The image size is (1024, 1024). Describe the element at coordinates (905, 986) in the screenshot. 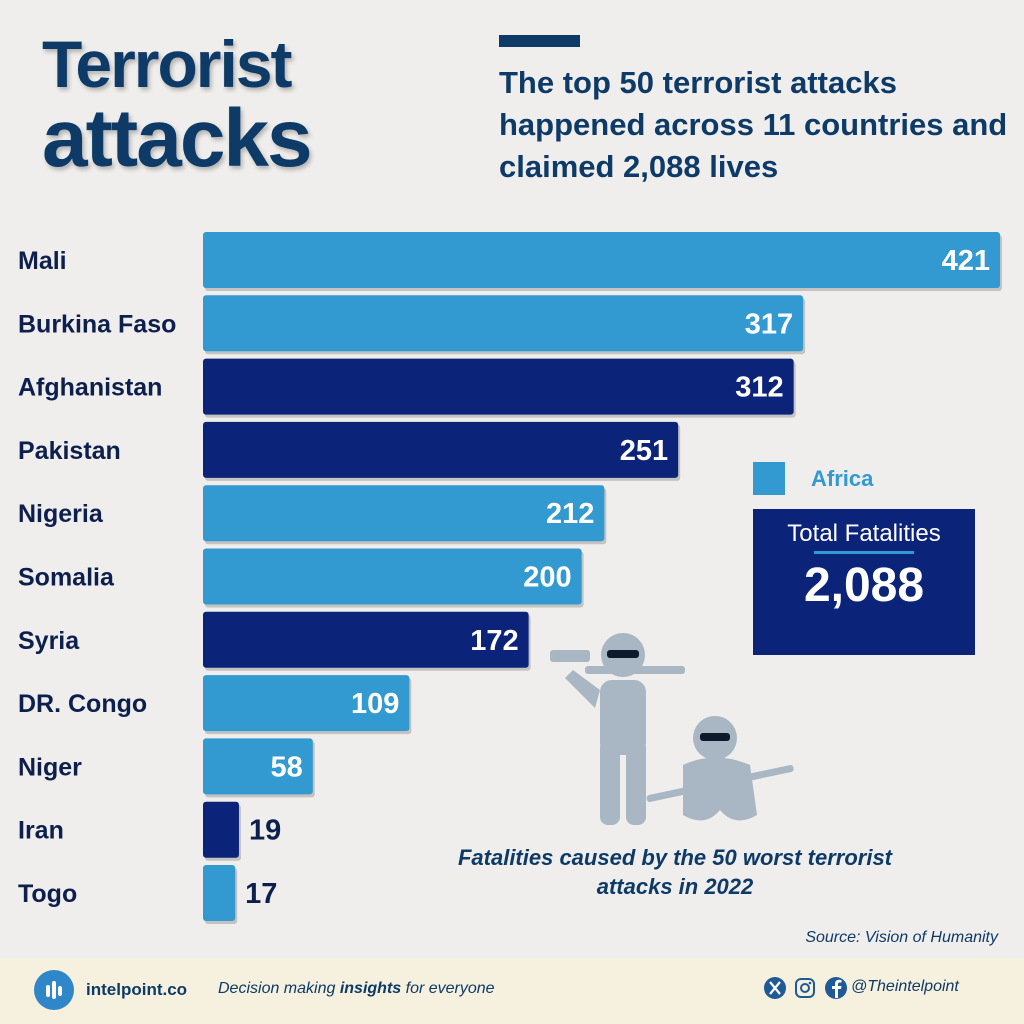

I see `social-handle: @Theintelpoint` at that location.